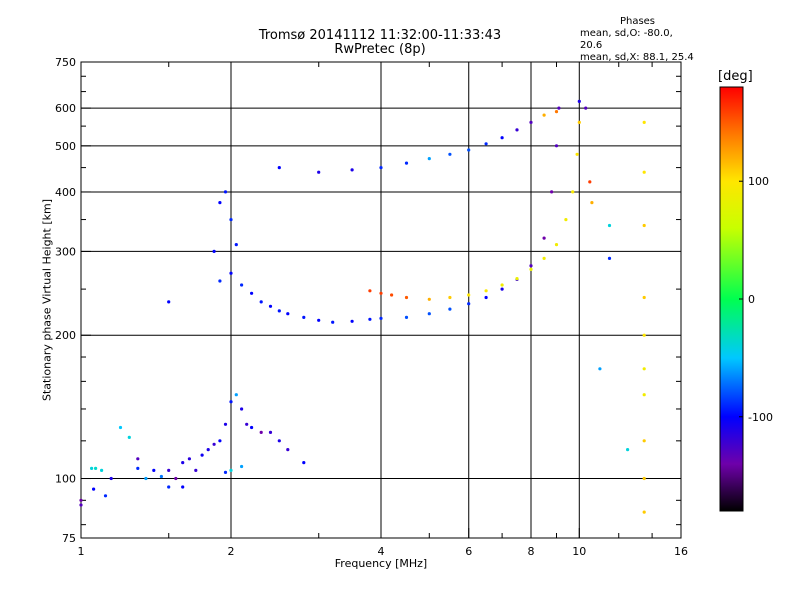  Describe the element at coordinates (760, 417) in the screenshot. I see `colorbar-tick-label: -100` at that location.